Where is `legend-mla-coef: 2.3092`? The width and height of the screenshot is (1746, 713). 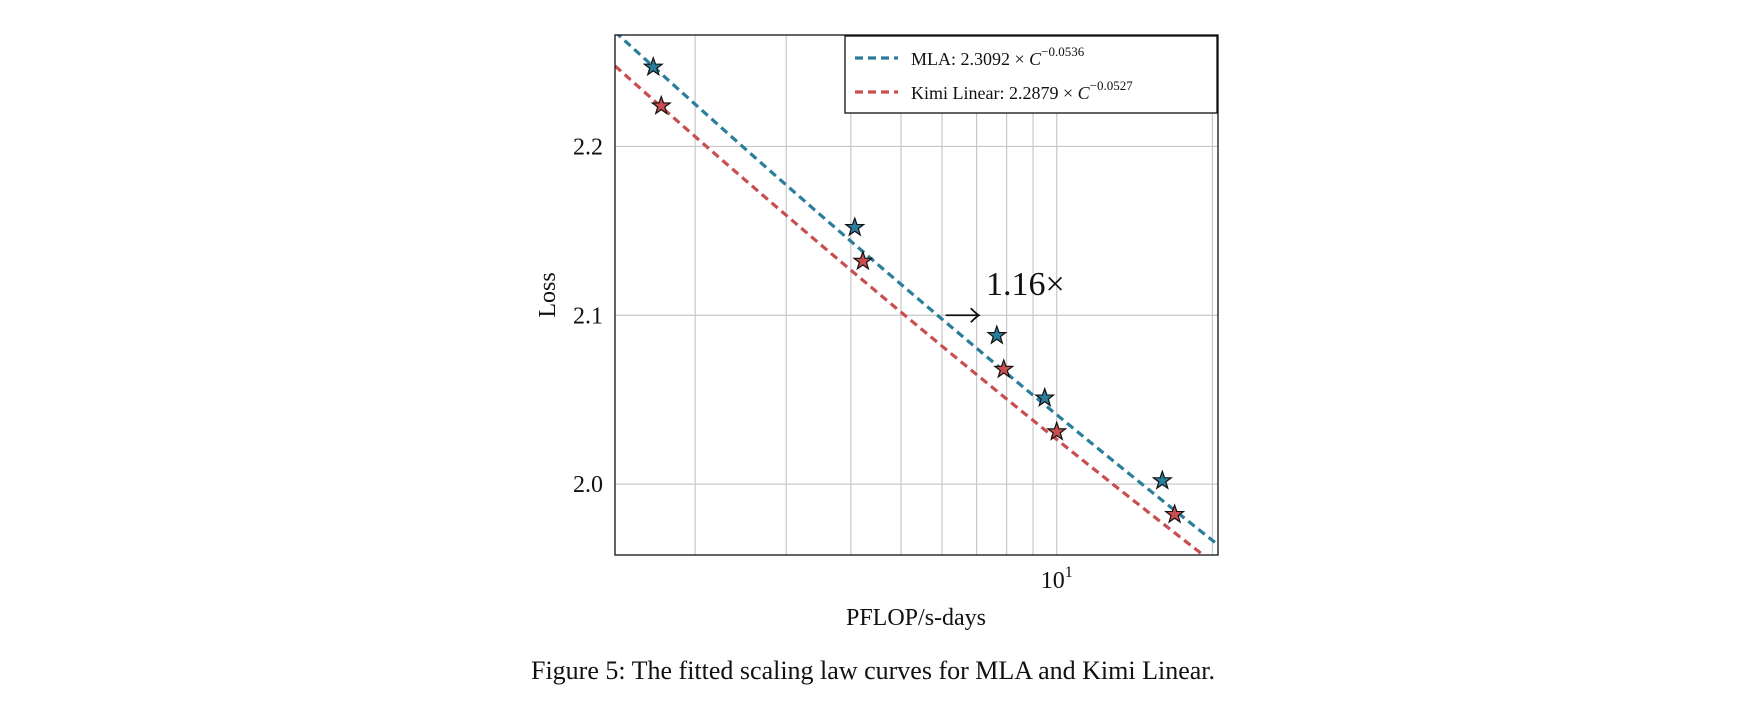 legend-mla-coef: 2.3092 is located at coordinates (986, 59).